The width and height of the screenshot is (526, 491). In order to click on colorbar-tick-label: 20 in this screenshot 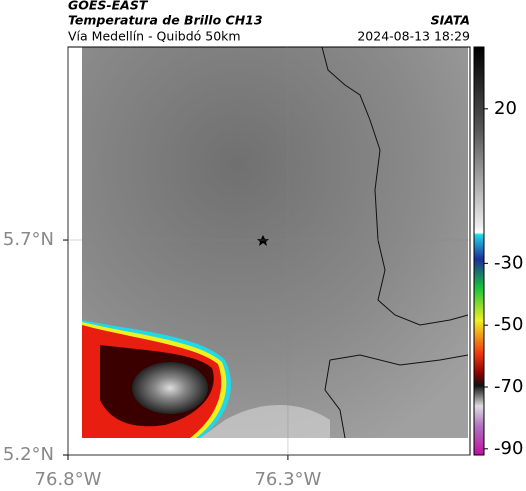, I will do `click(505, 108)`.